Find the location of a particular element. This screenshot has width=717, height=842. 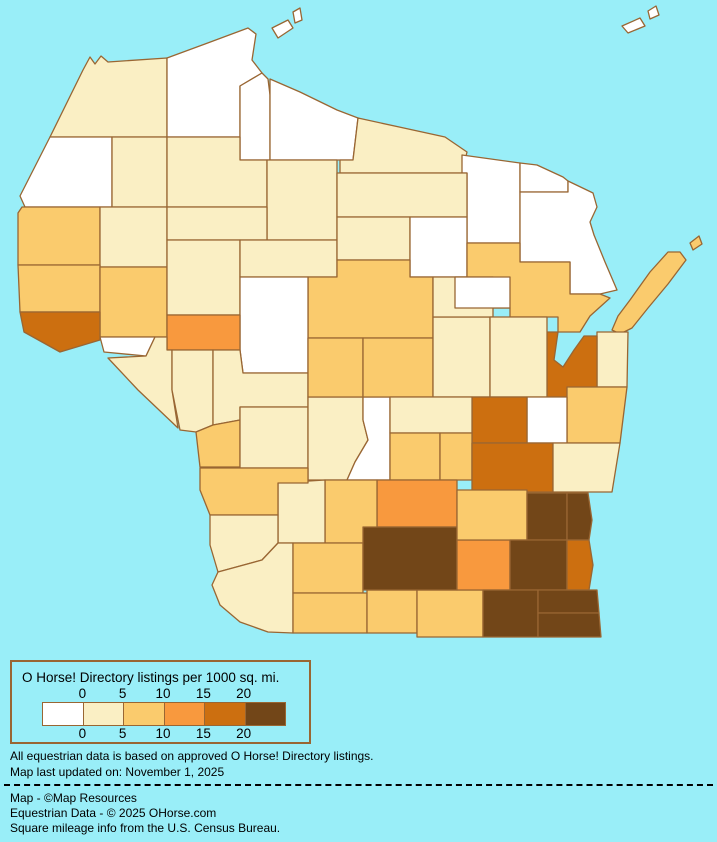

county-barron is located at coordinates (133, 237).